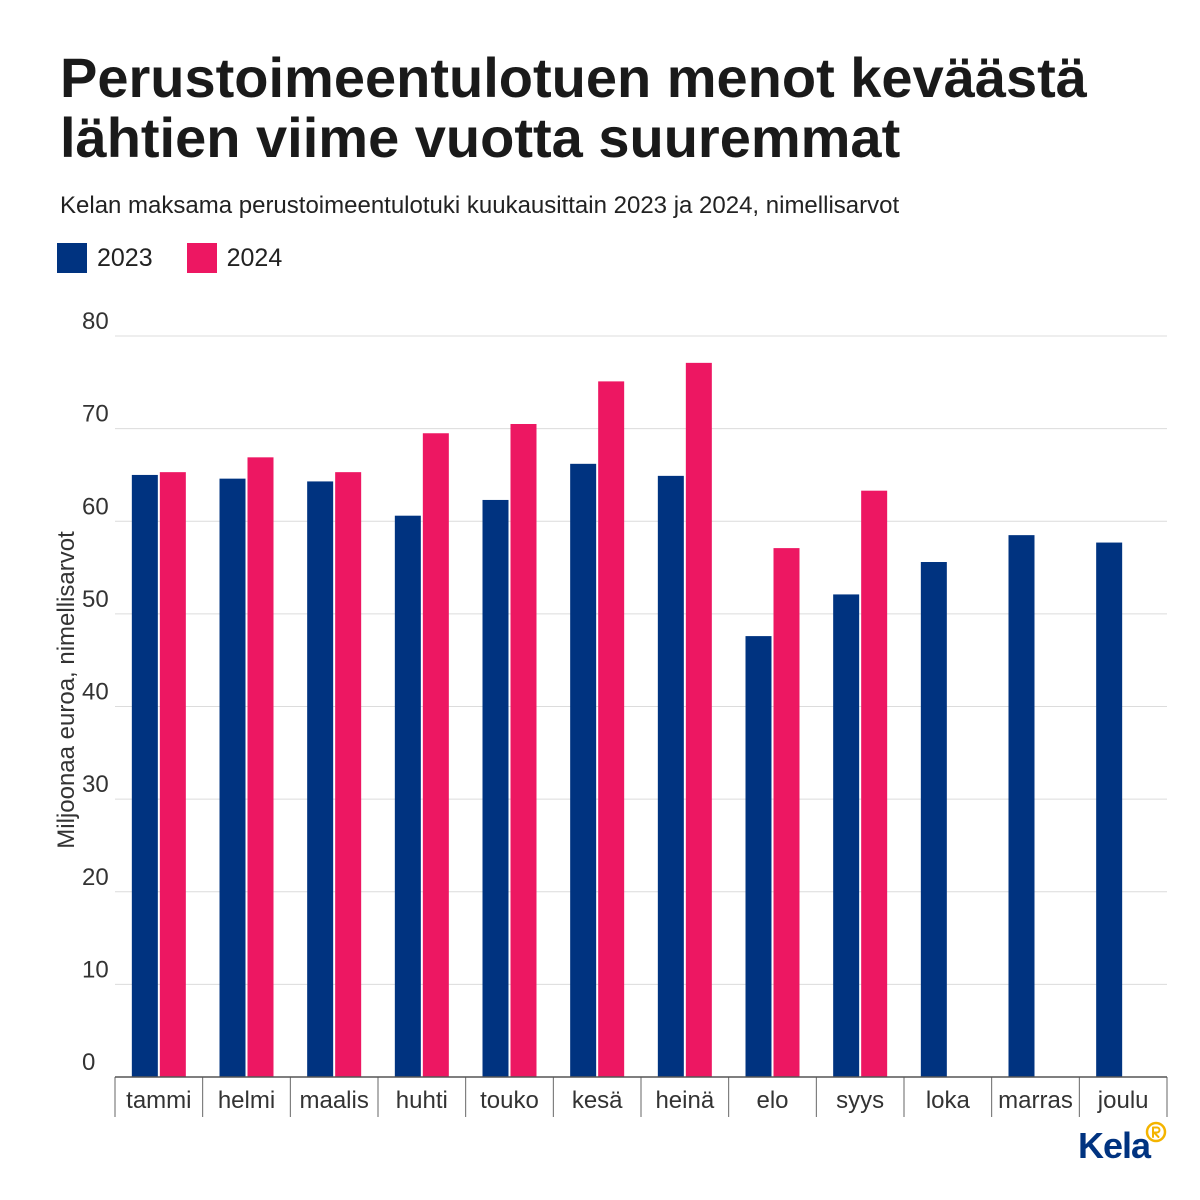 The height and width of the screenshot is (1200, 1200). What do you see at coordinates (786, 812) in the screenshot?
I see `bar-2024-elo` at bounding box center [786, 812].